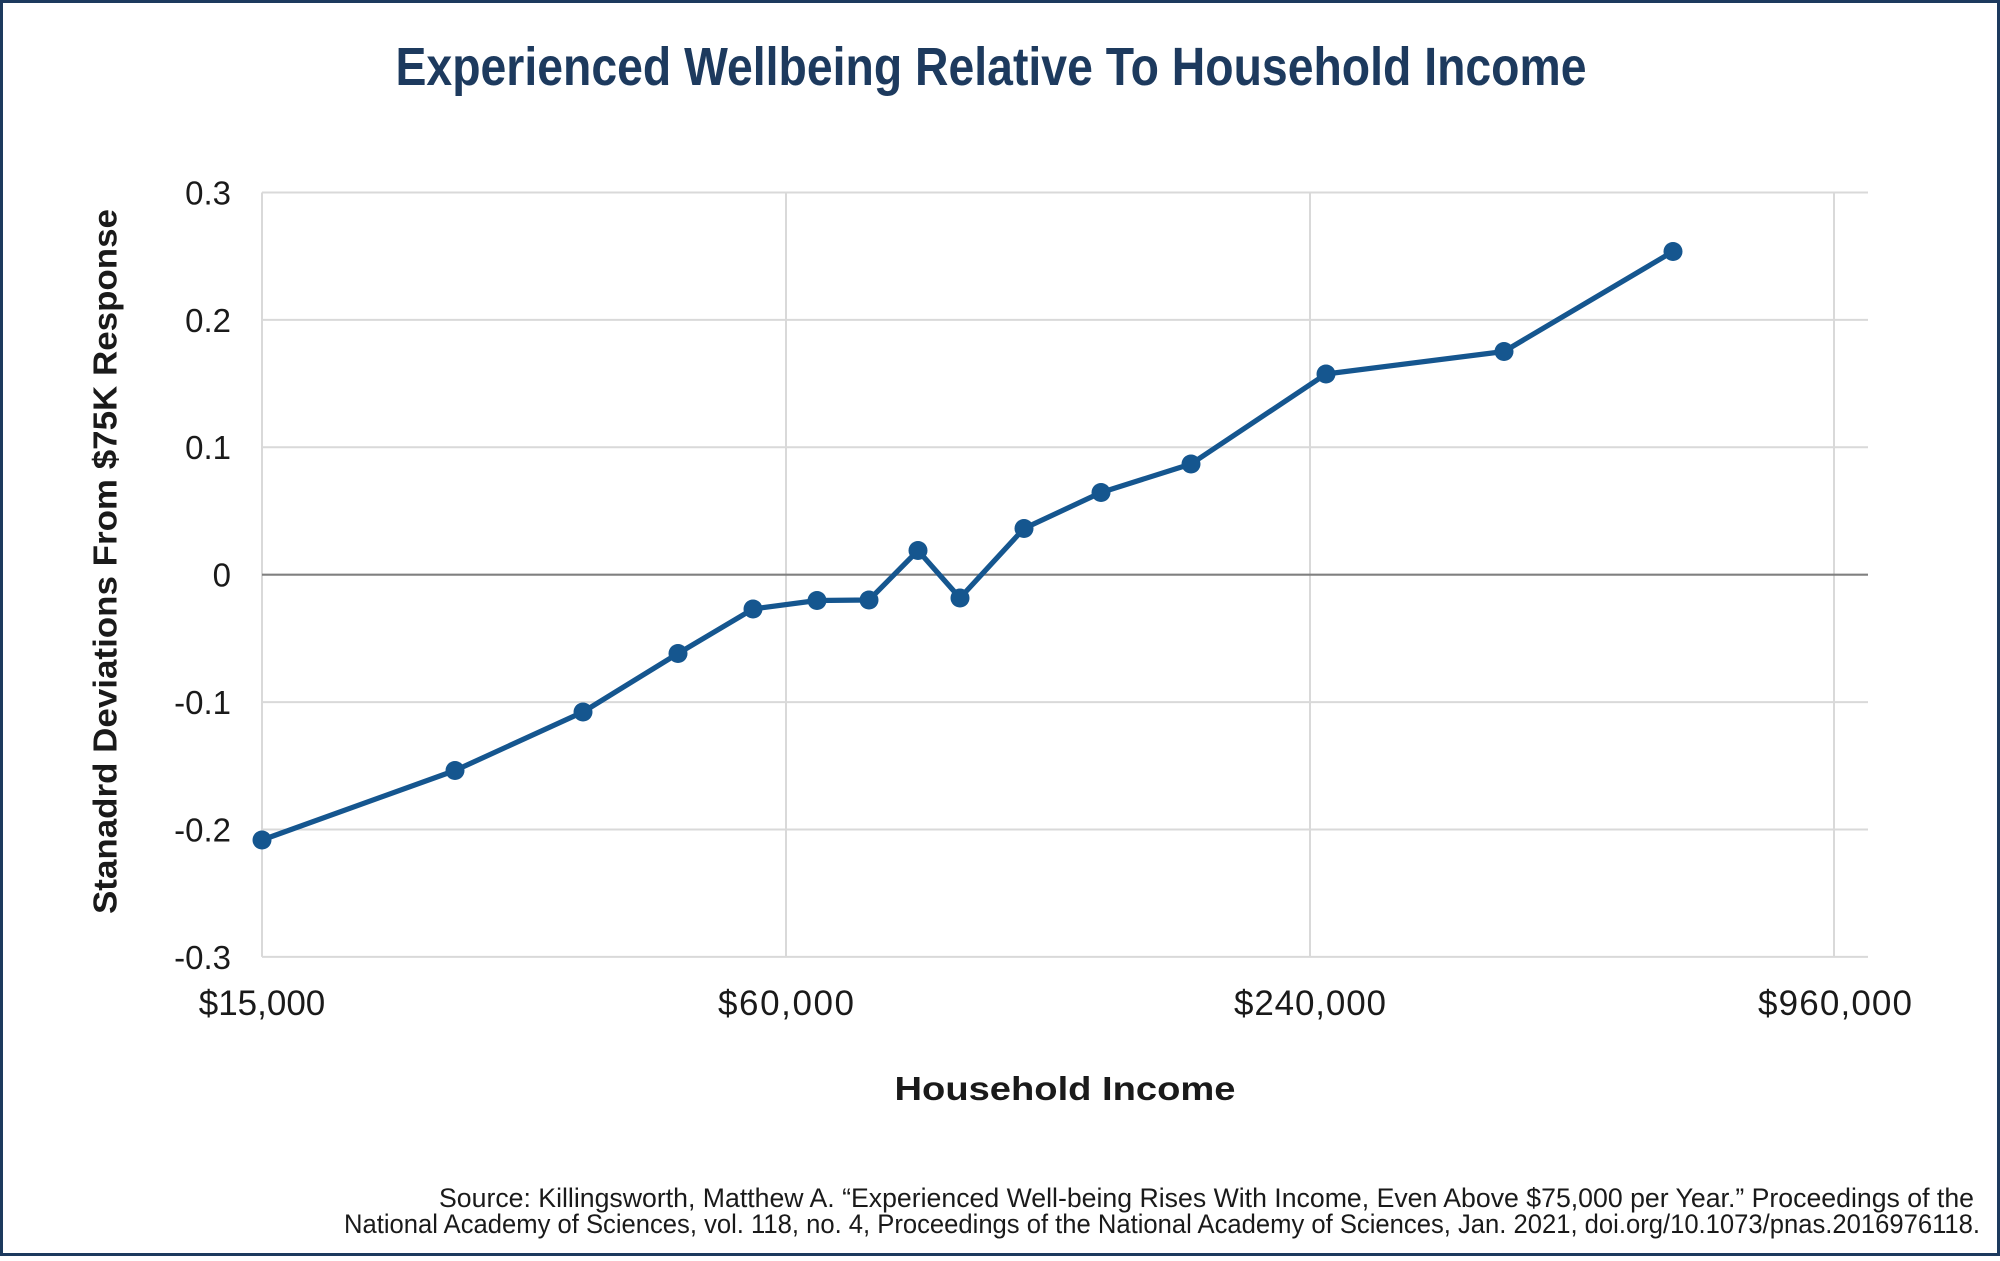 This screenshot has height=1261, width=2000. What do you see at coordinates (222, 575) in the screenshot?
I see `svg-text: 0` at bounding box center [222, 575].